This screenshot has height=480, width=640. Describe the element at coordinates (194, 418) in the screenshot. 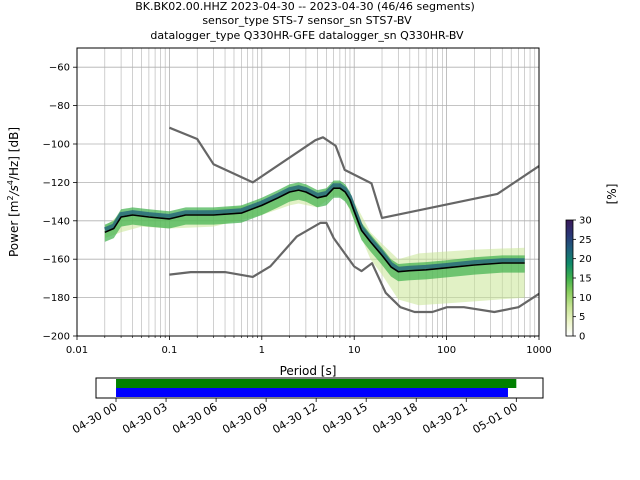

I see `time-tick-label: 04-30 06` at that location.